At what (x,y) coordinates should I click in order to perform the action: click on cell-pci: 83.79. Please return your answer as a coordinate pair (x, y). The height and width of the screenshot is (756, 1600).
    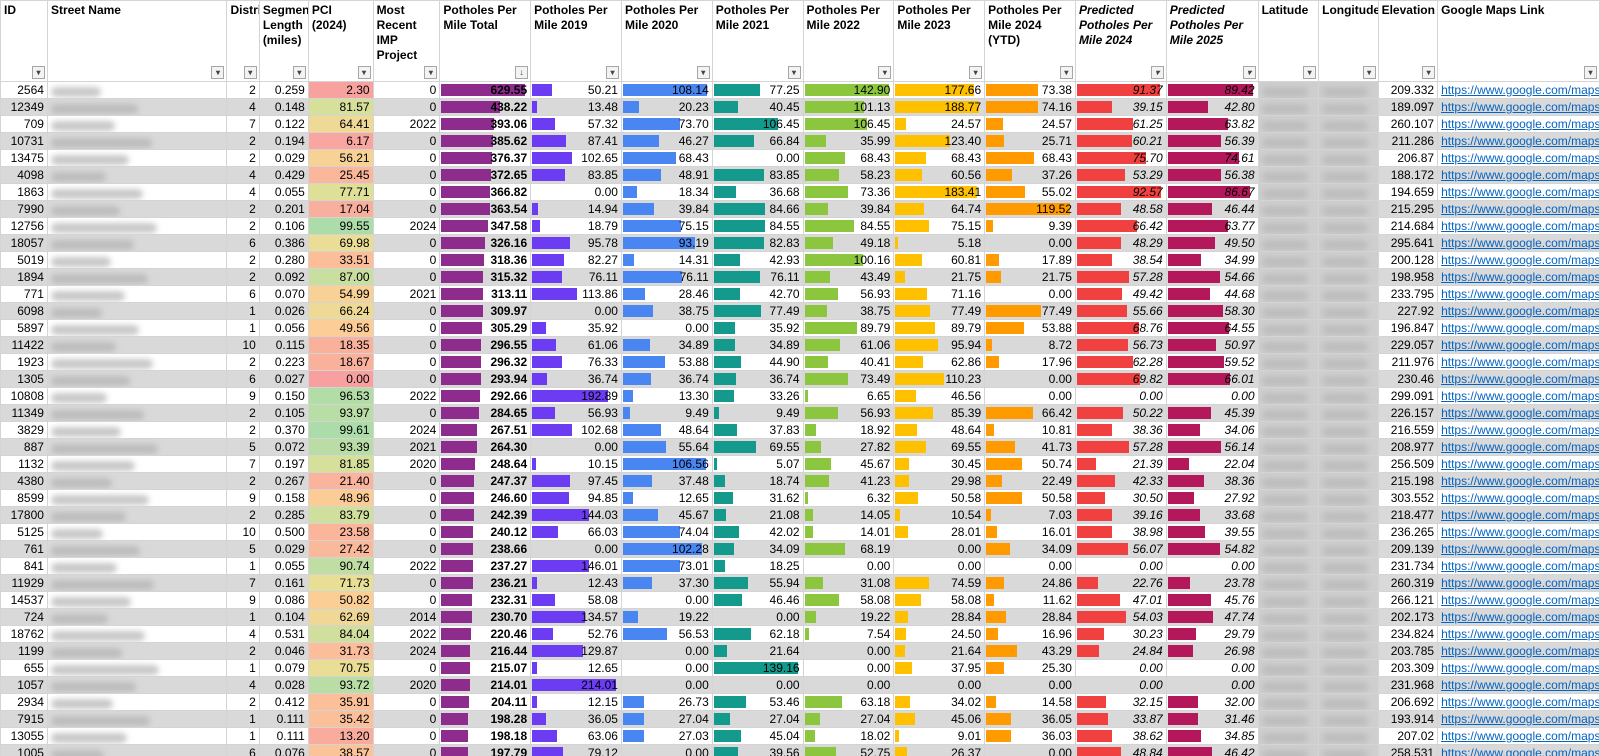
    Looking at the image, I should click on (340, 515).